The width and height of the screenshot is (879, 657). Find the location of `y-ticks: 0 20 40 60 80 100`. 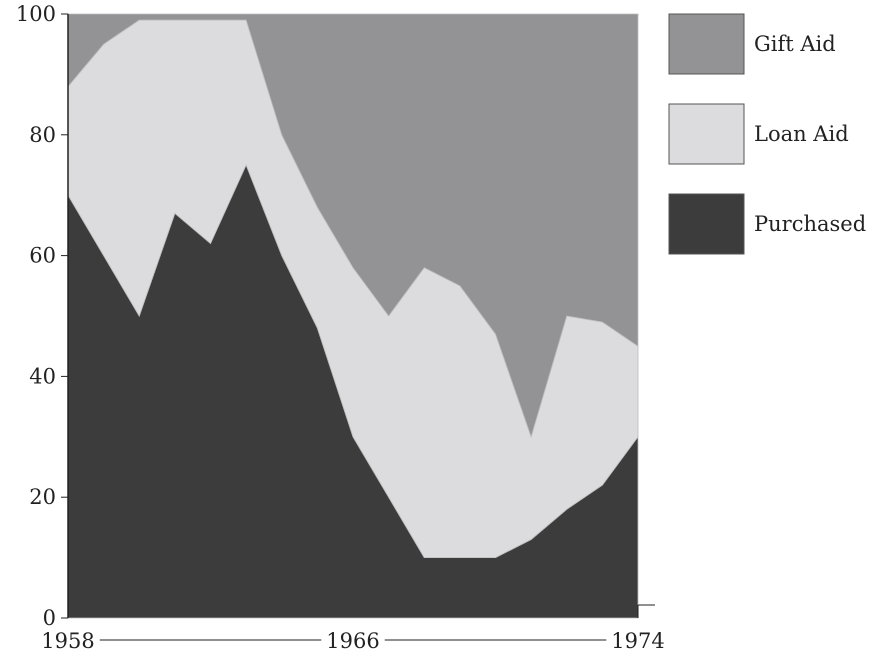

y-ticks: 0 20 40 60 80 100 is located at coordinates (42, 316).